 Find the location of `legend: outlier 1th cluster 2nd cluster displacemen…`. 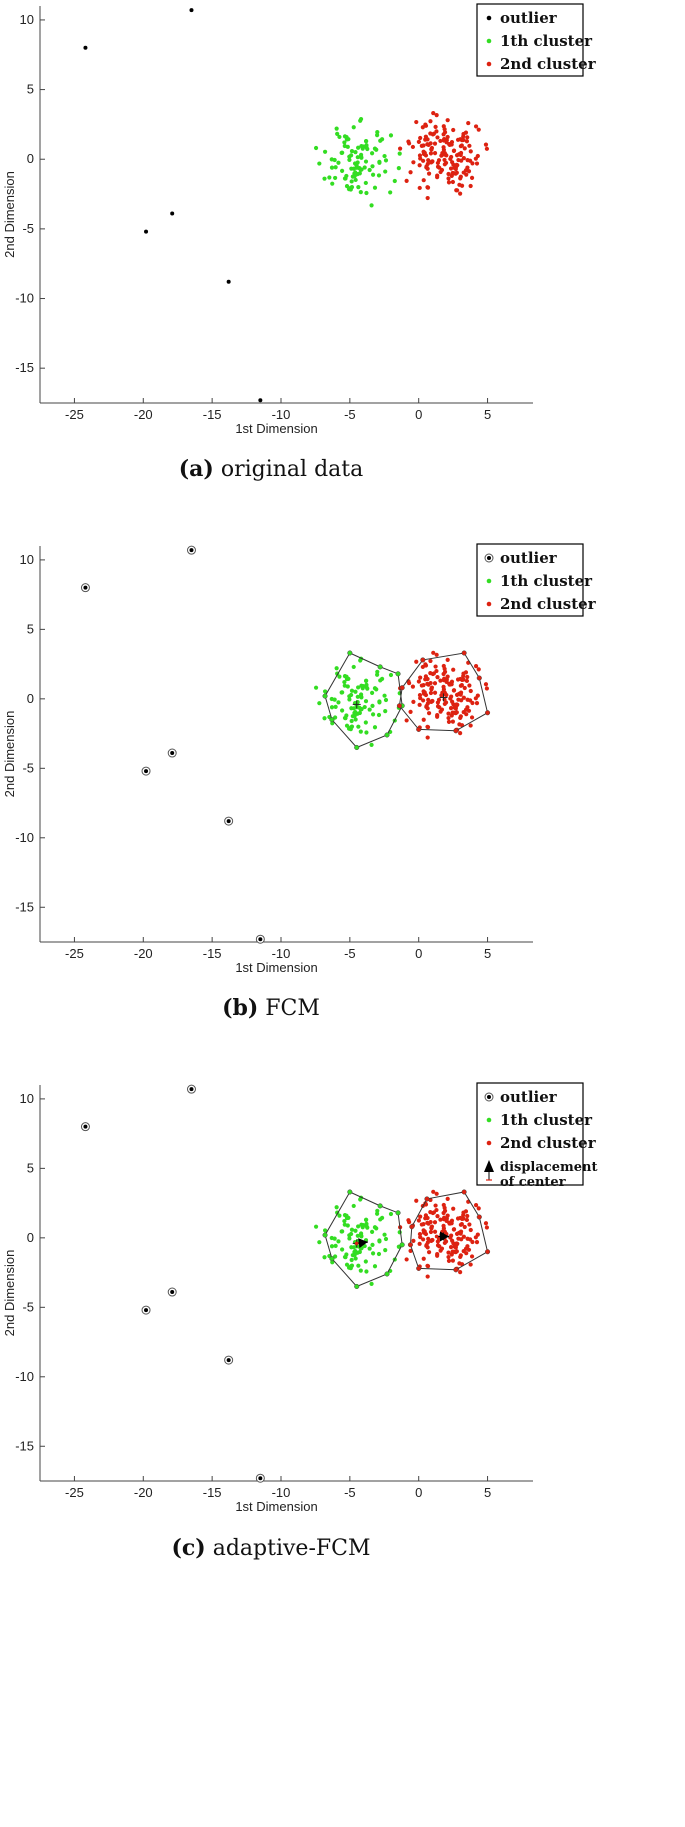

legend: outlier 1th cluster 2nd cluster displacemen… is located at coordinates (536, 1136).